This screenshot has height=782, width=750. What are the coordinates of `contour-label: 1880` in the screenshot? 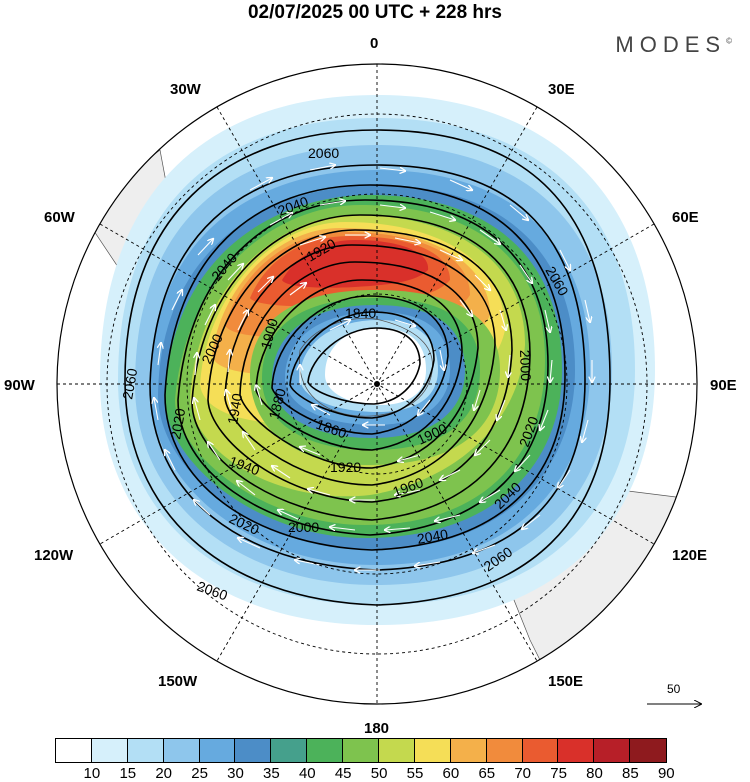 It's located at (277, 403).